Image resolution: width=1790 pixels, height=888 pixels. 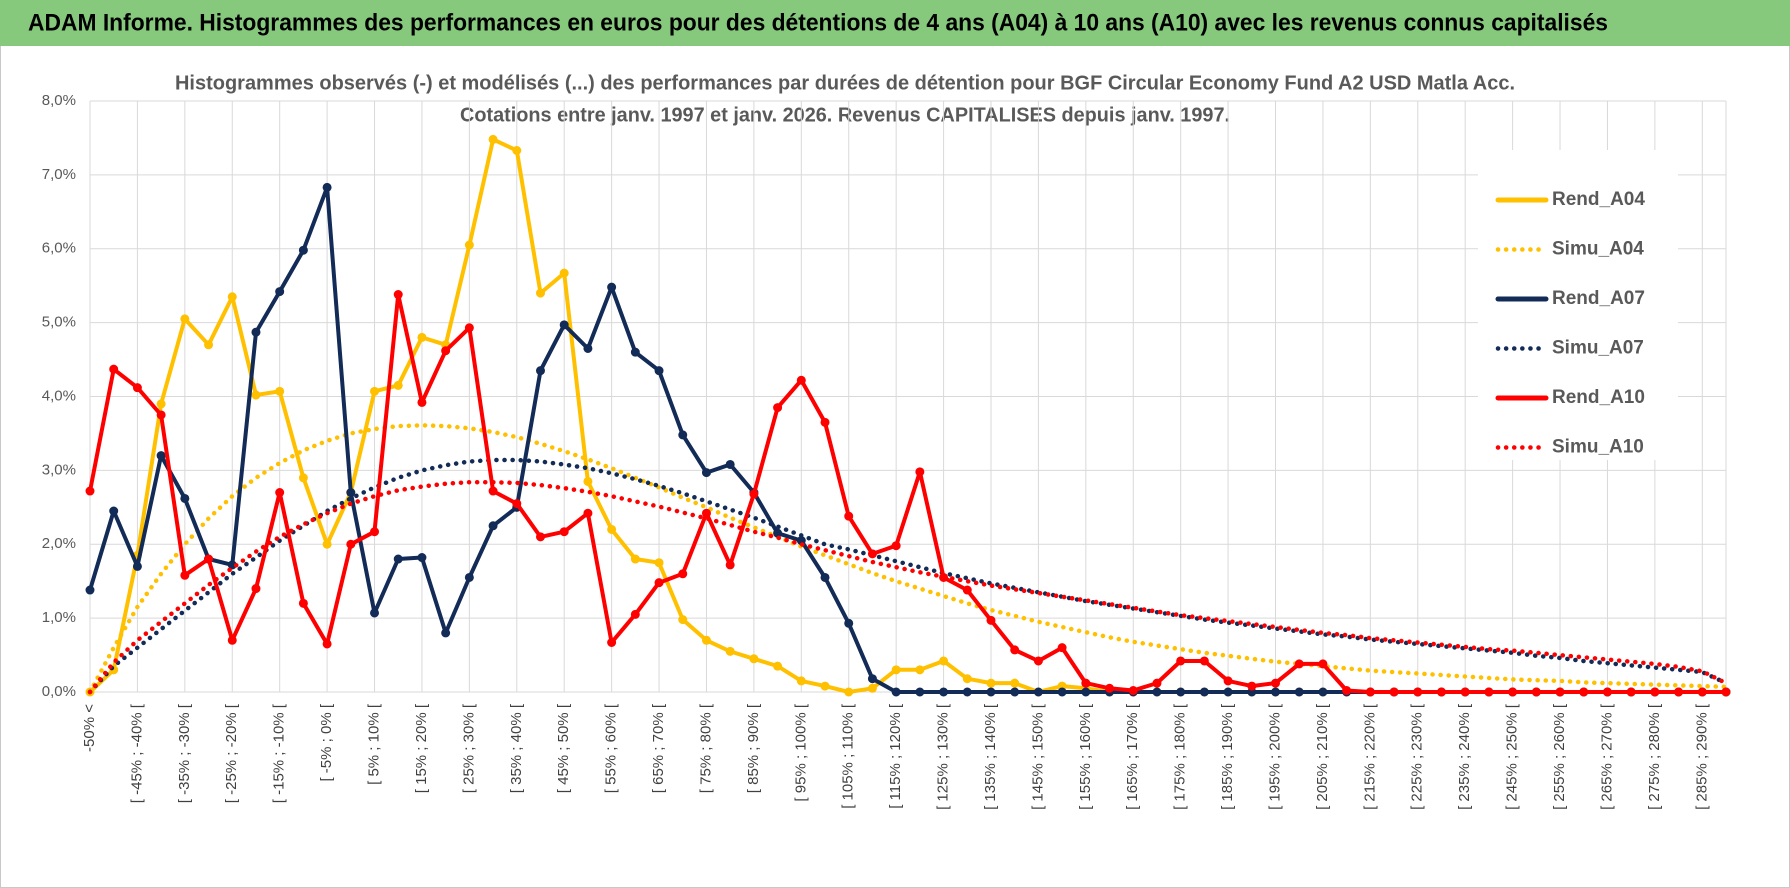 What do you see at coordinates (1701, 756) in the screenshot?
I see `x-tick-label: [ 285% ; 290% [` at bounding box center [1701, 756].